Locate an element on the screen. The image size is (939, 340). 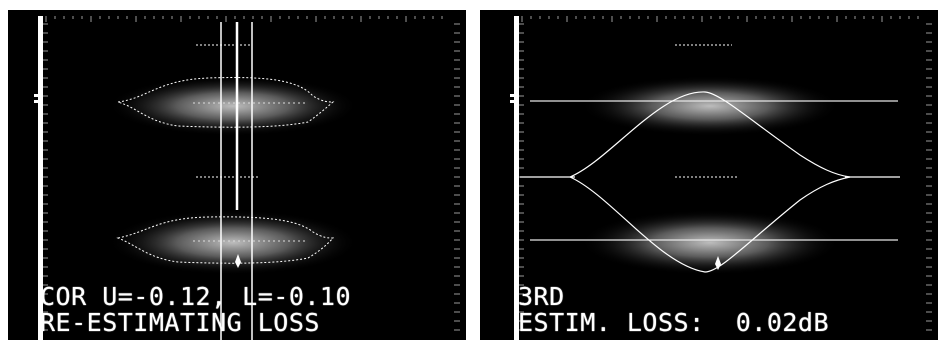
status-text-line2: RE-ESTIMATING LOSS is located at coordinates (180, 322).